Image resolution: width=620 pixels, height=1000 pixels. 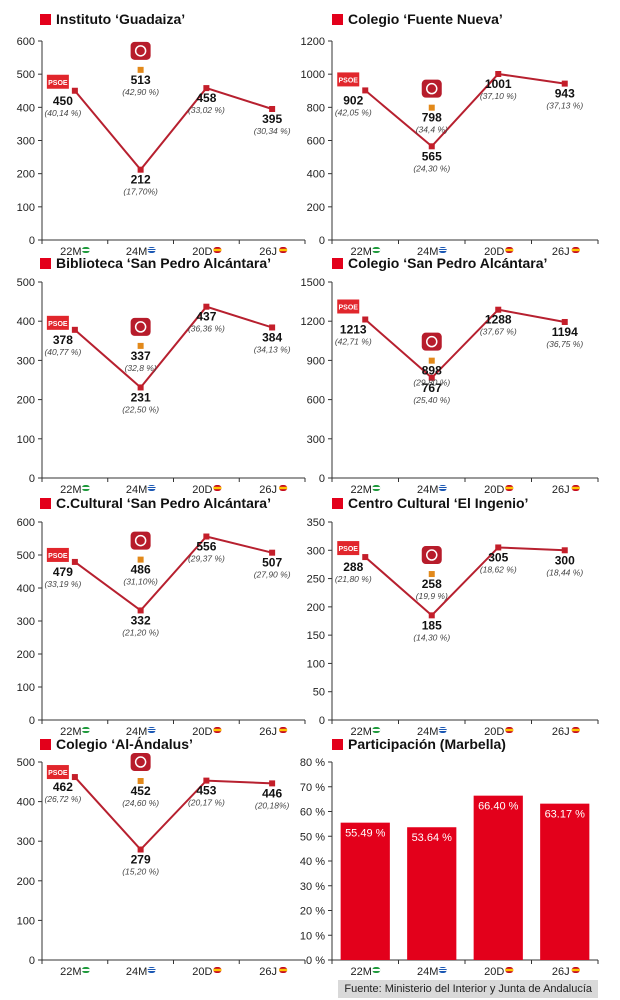 I want to click on y-tick-label-6-2: 200, so click(x=26, y=882).